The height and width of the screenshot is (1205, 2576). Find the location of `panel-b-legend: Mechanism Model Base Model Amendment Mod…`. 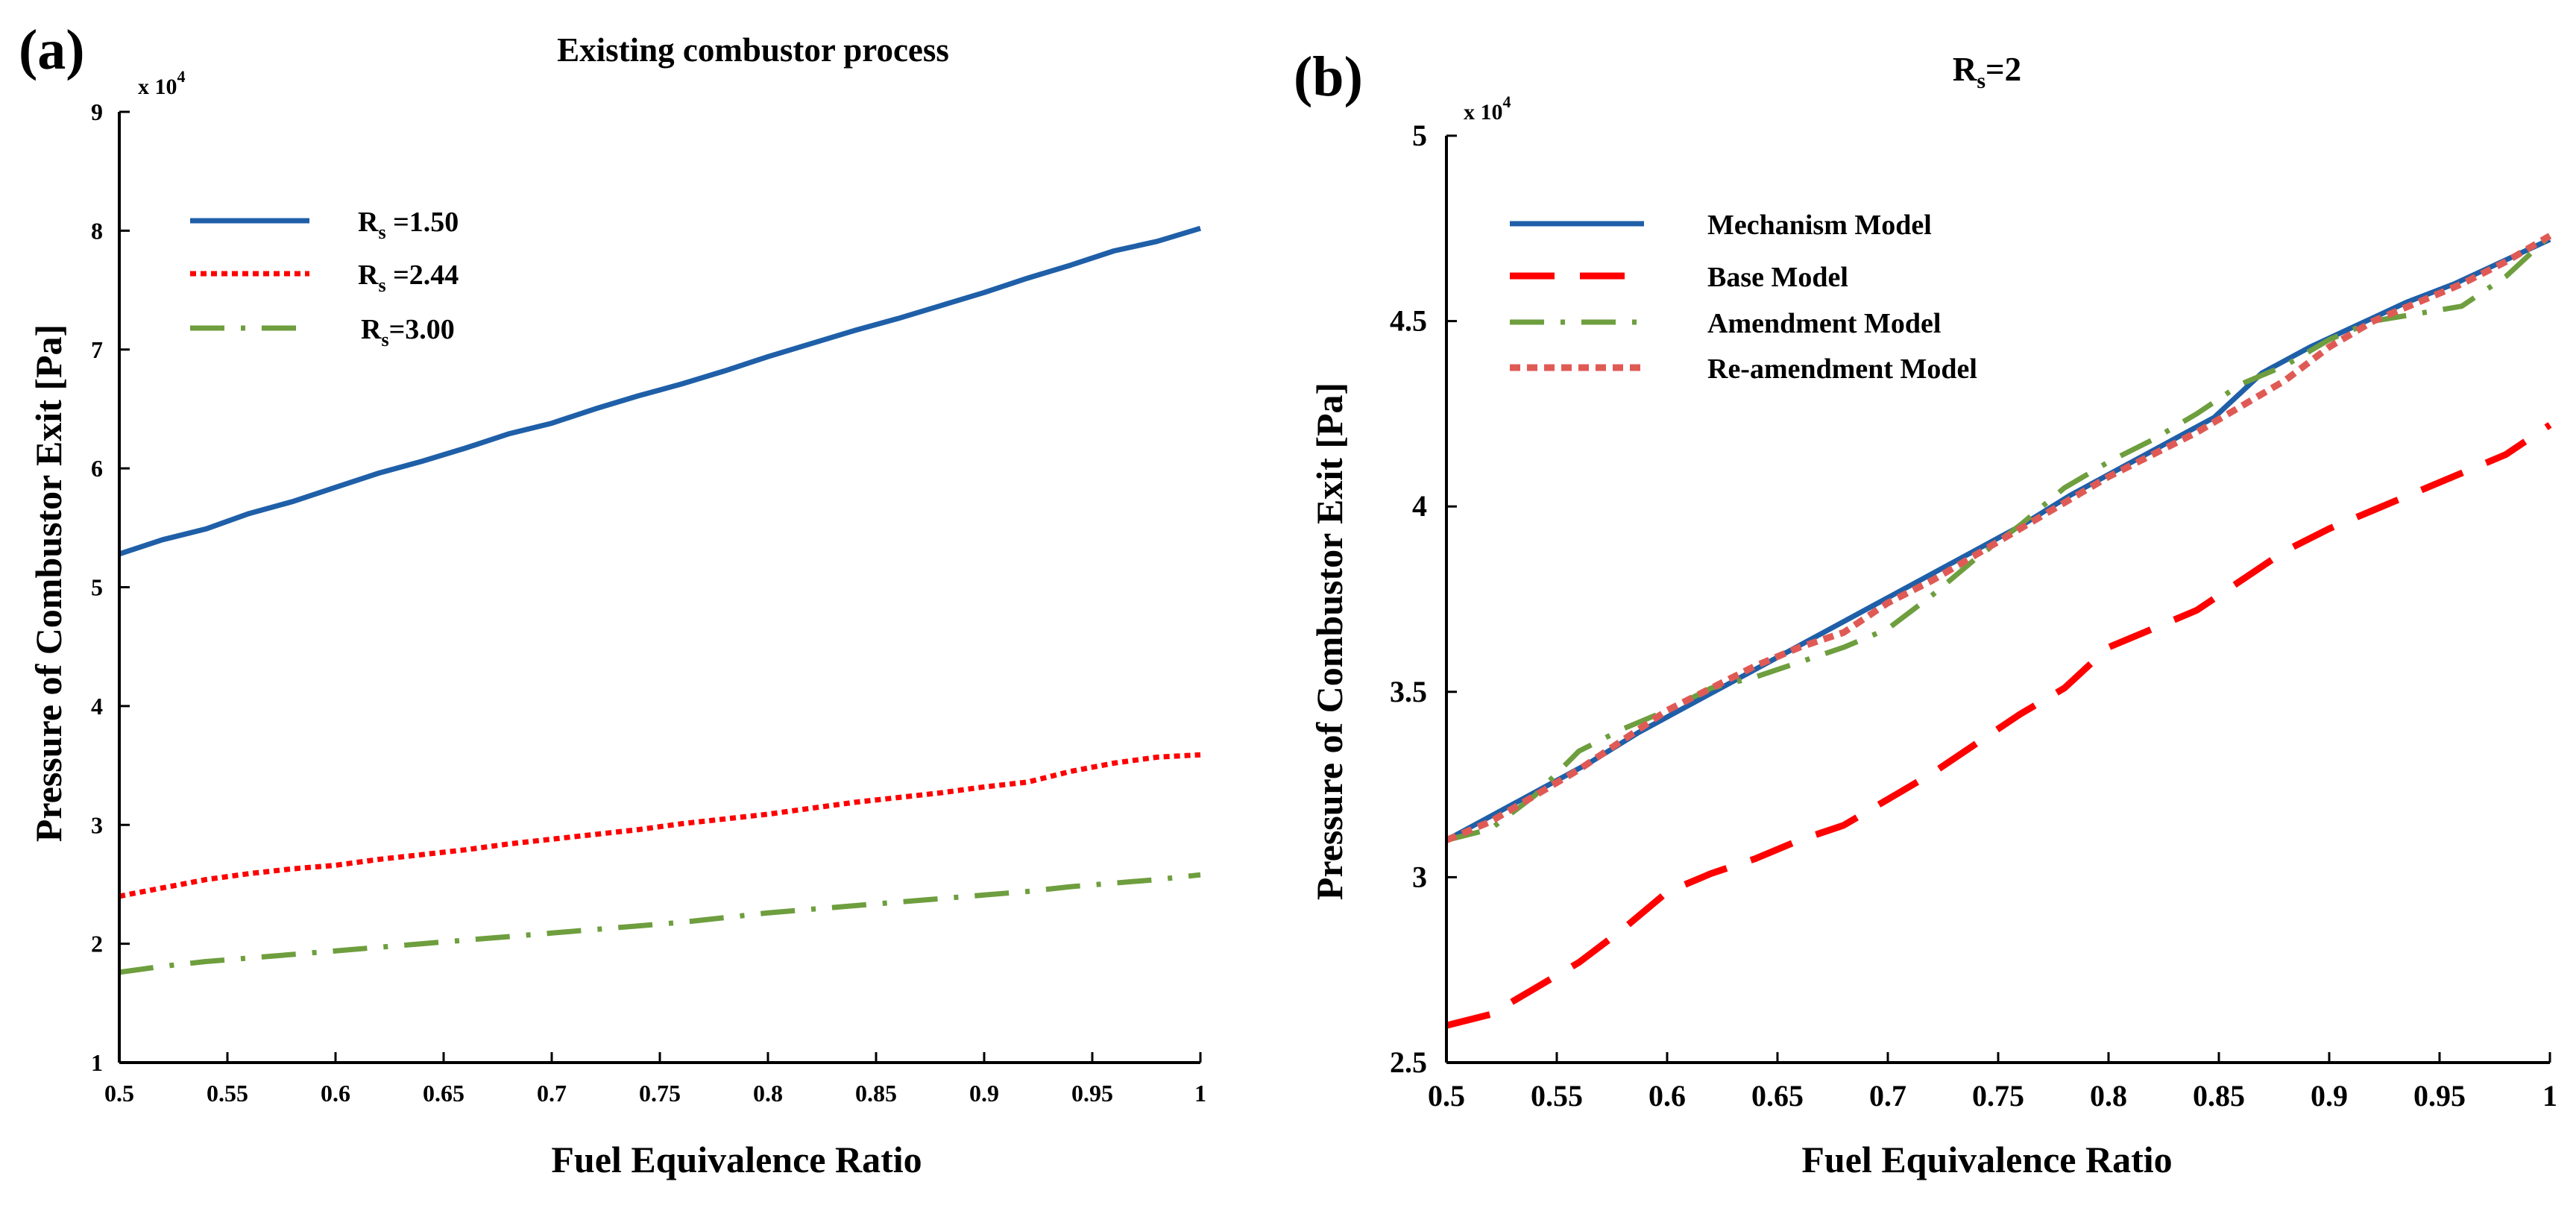

panel-b-legend: Mechanism Model Base Model Amendment Mod… is located at coordinates (1744, 297).